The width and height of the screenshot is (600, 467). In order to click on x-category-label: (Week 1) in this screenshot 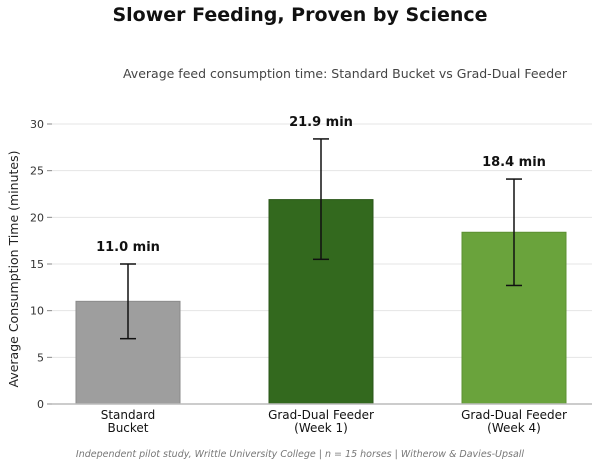, I will do `click(321, 428)`.